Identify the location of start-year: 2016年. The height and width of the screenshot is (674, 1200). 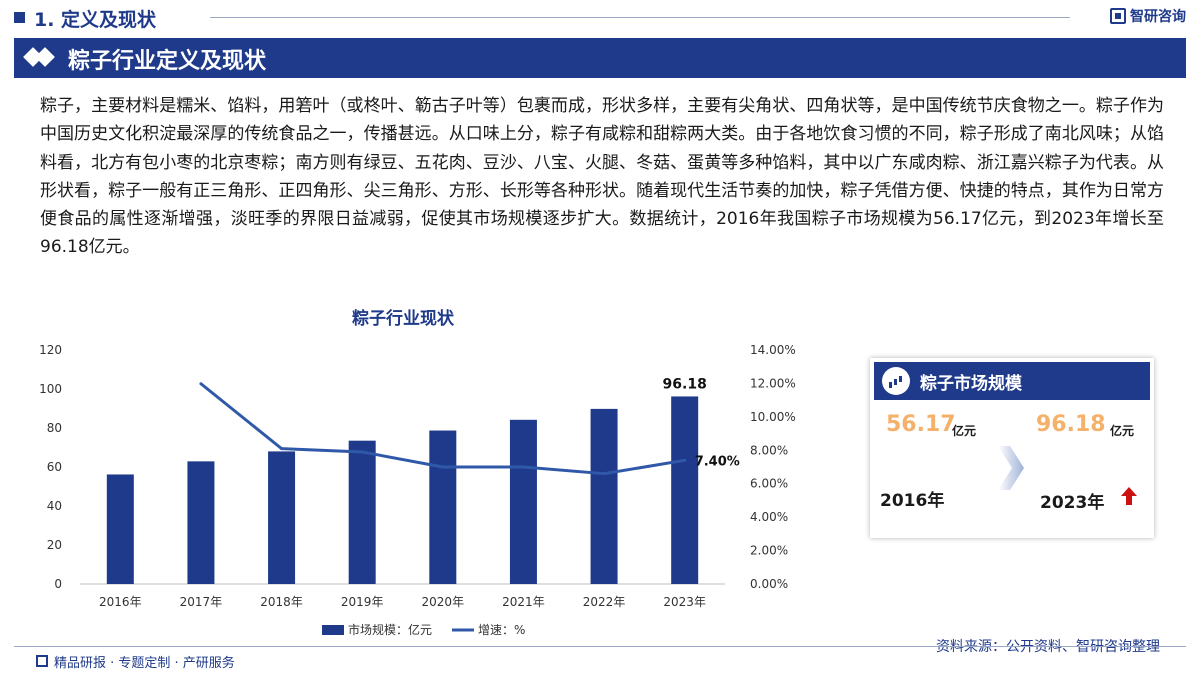
(912, 501).